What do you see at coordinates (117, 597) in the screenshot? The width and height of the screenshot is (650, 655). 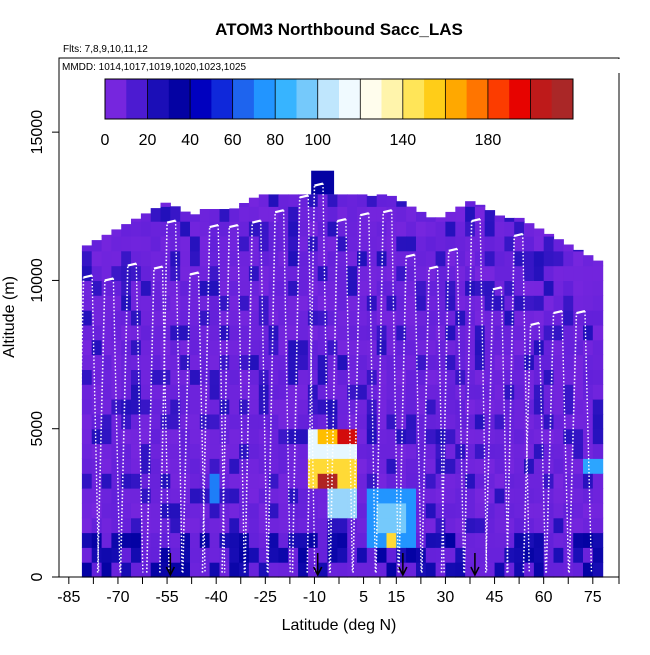 I see `x-tick-label: -70` at bounding box center [117, 597].